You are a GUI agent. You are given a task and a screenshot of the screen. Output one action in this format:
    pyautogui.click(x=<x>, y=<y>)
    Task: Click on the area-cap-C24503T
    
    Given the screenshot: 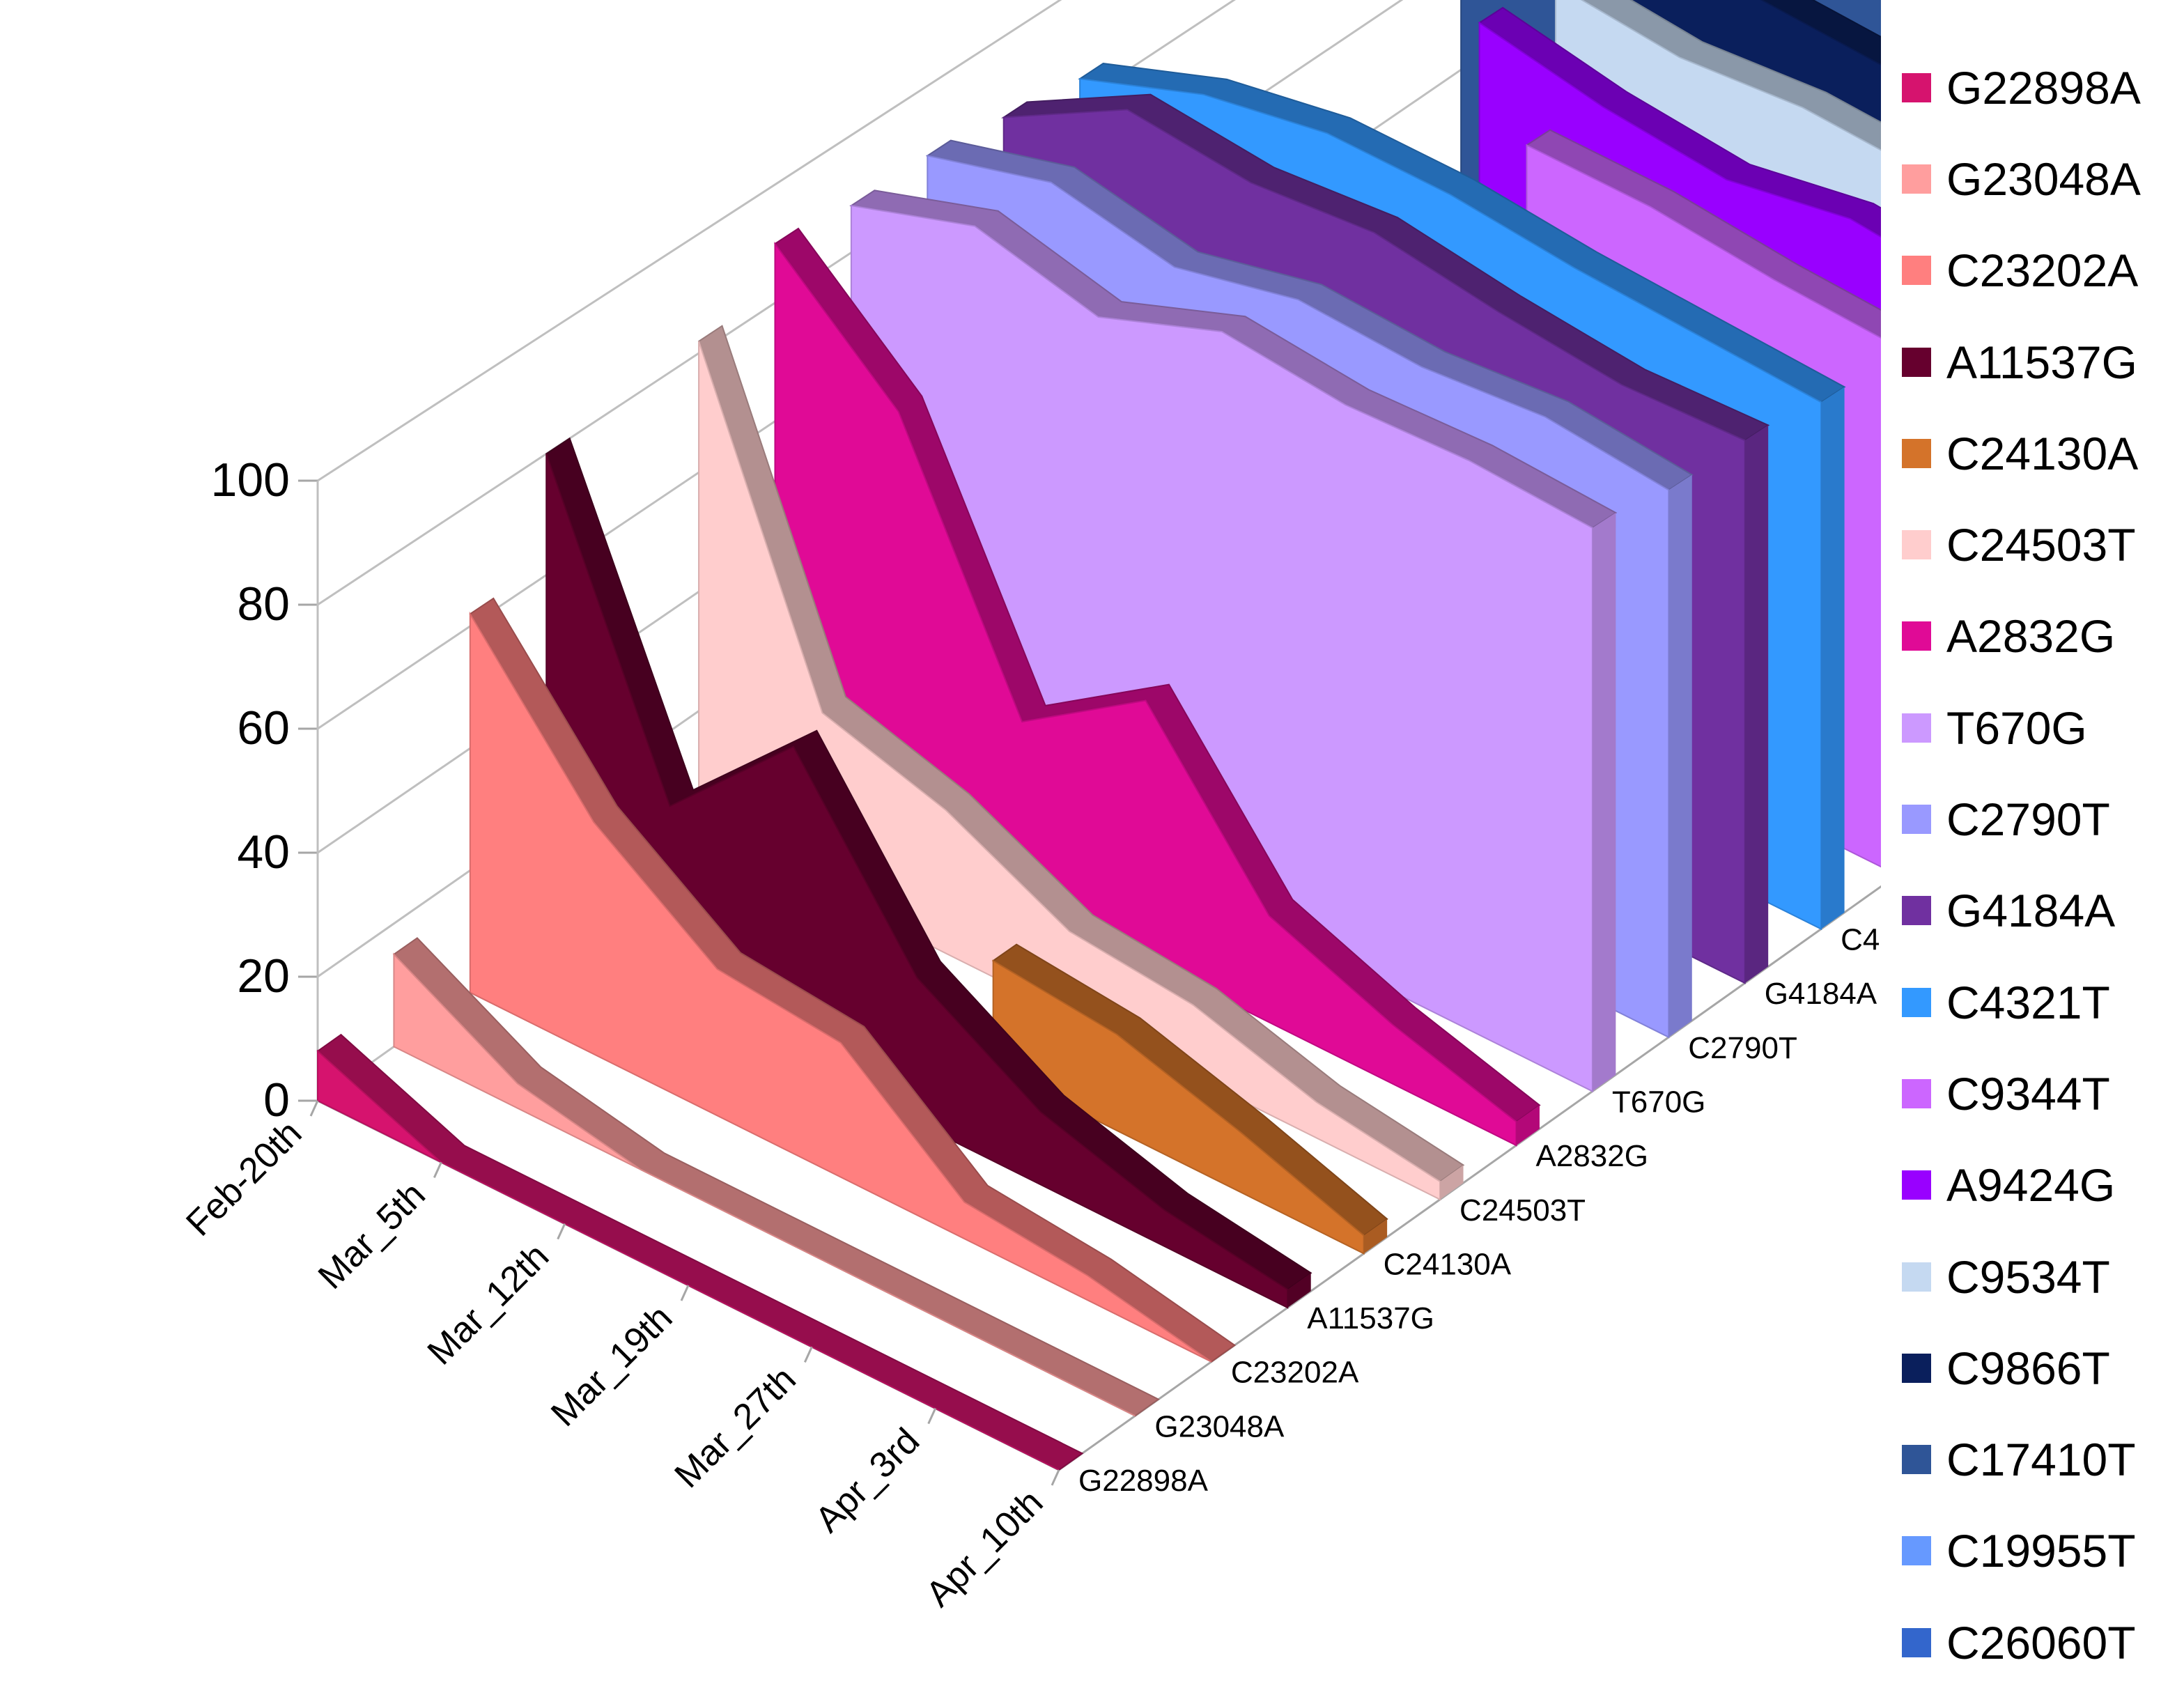 What is the action you would take?
    pyautogui.click(x=1452, y=1182)
    